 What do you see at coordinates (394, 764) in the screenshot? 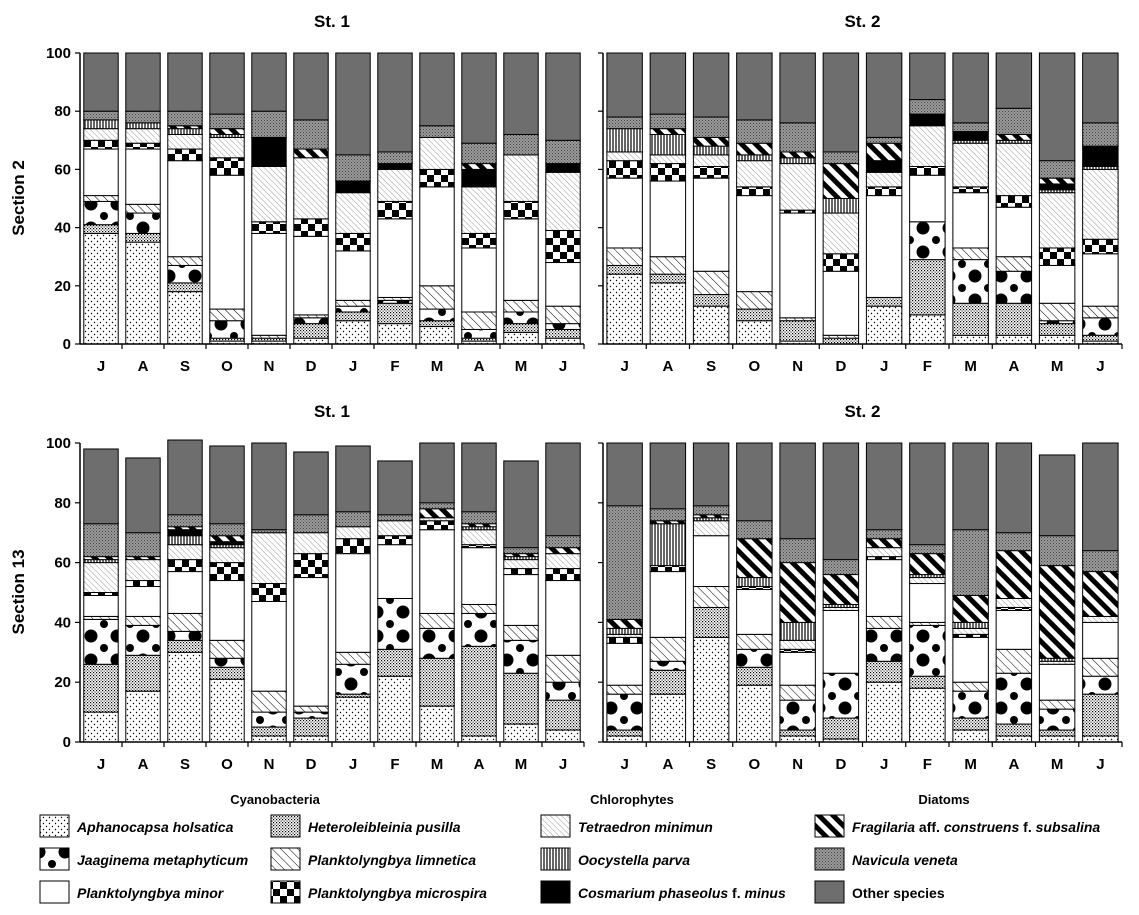
I see `x-tick-label: F` at bounding box center [394, 764].